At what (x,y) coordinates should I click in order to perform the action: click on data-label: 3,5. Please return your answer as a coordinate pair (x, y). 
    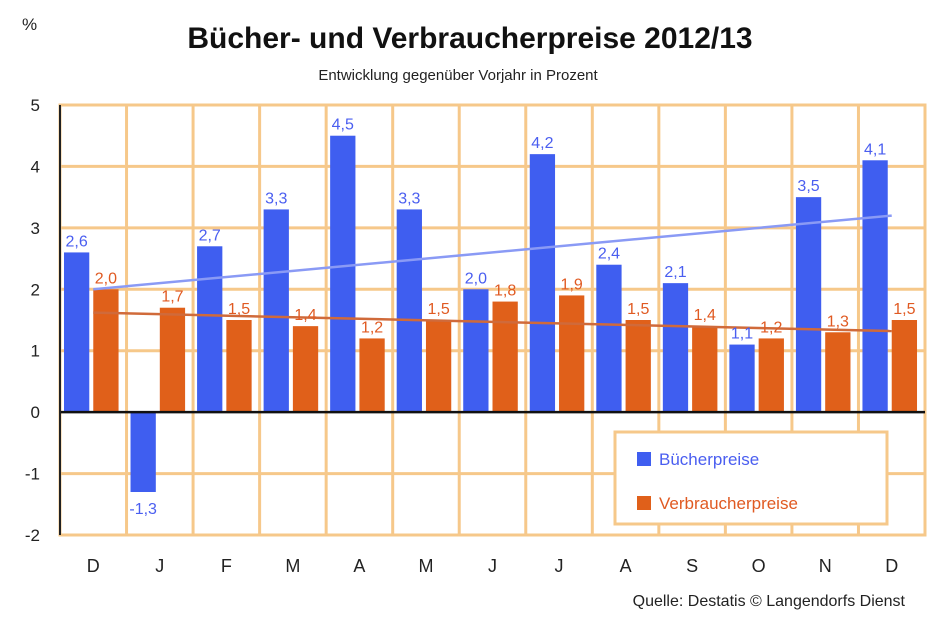
    Looking at the image, I should click on (808, 186).